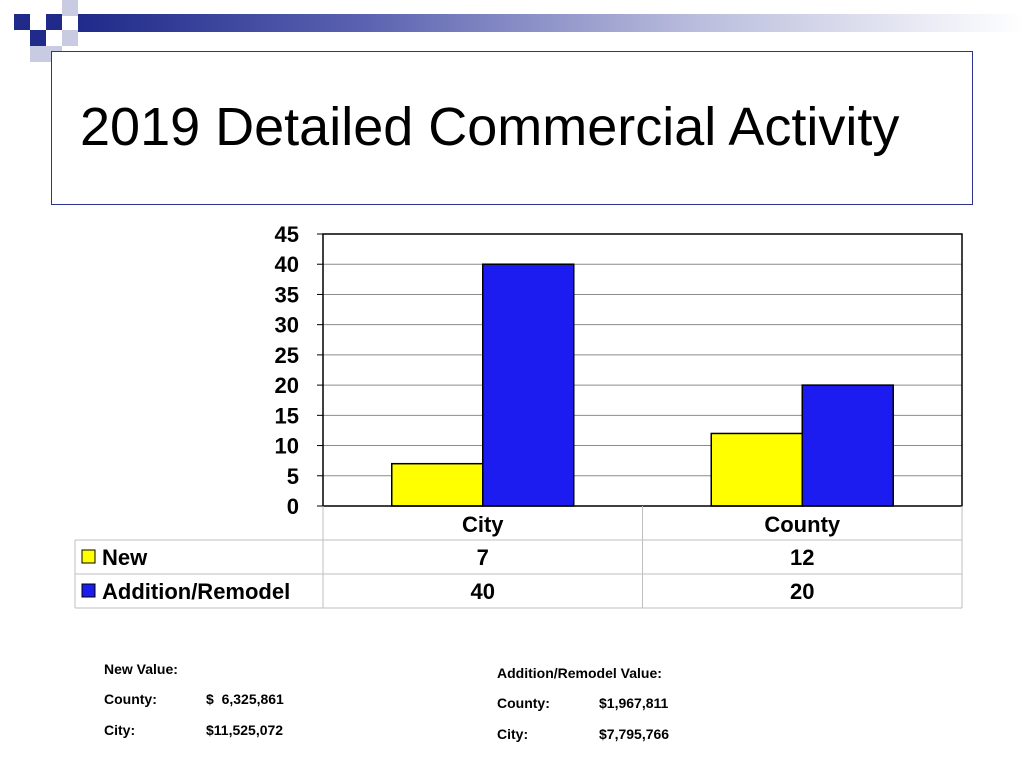 This screenshot has height=768, width=1024. I want to click on table-row-label: Addition/Remodel, so click(196, 591).